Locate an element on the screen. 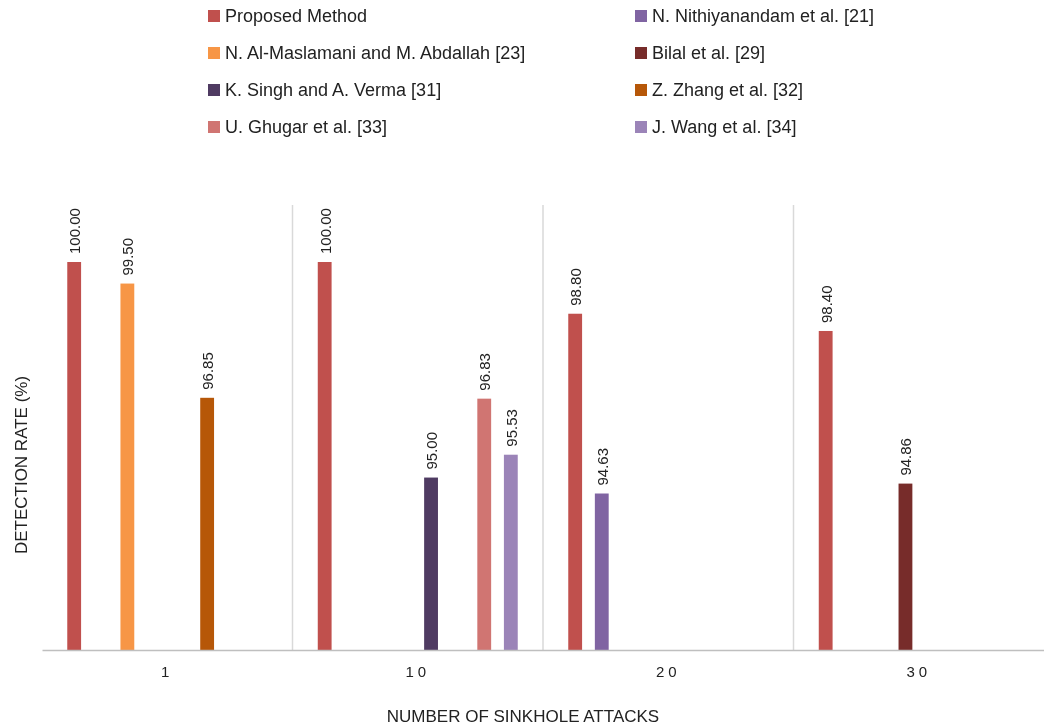  data-label: 95.53 is located at coordinates (511, 428).